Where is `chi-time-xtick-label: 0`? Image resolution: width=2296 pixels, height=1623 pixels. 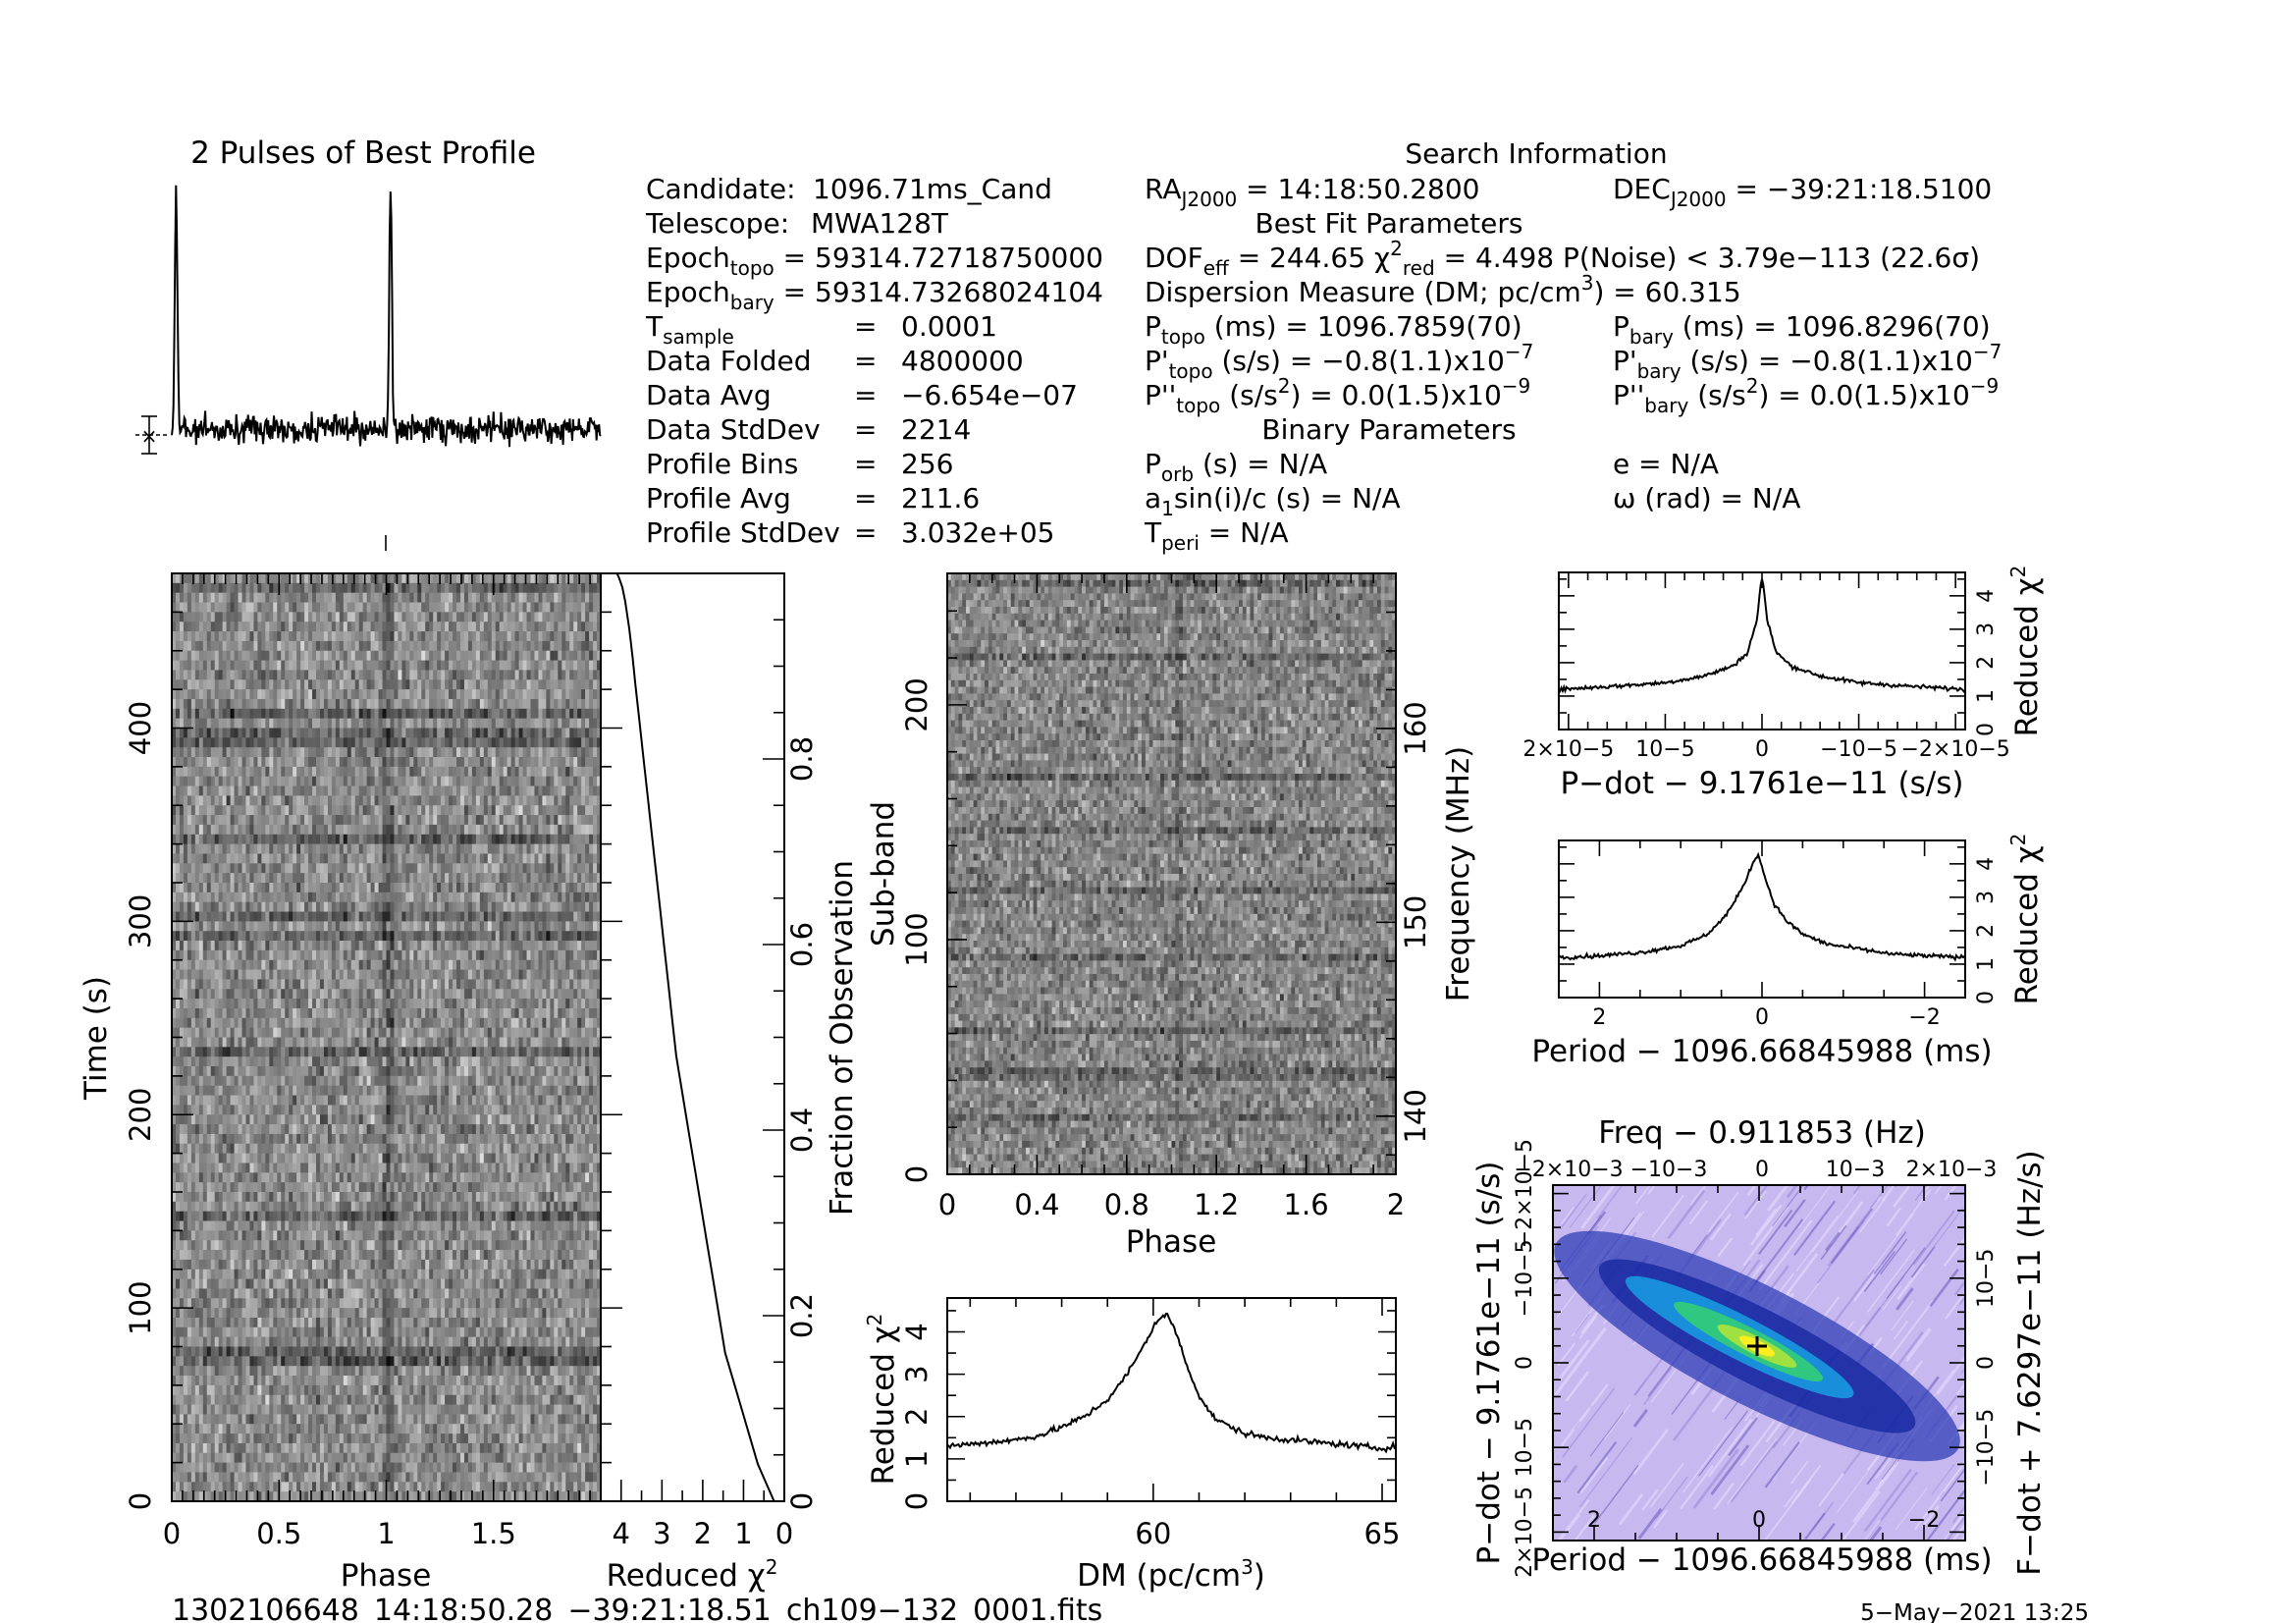
chi-time-xtick-label: 0 is located at coordinates (784, 1533).